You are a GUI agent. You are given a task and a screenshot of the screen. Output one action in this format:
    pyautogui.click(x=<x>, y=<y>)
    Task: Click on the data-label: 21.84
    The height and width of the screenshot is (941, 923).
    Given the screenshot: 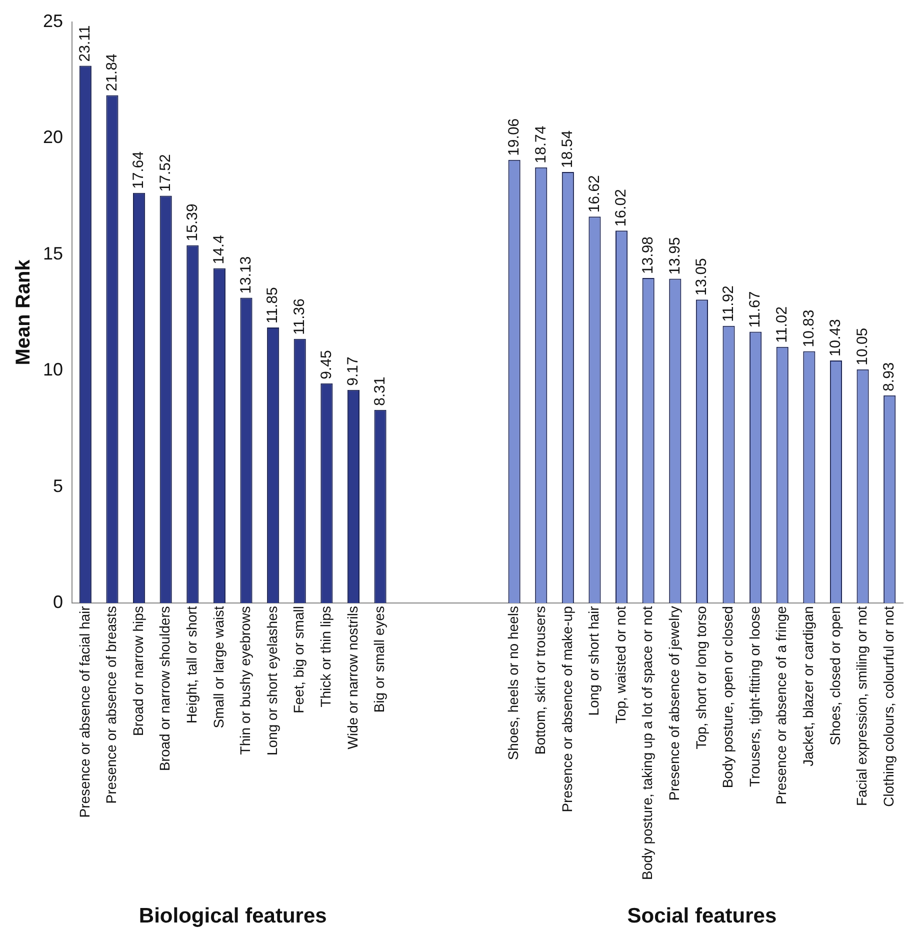 What is the action you would take?
    pyautogui.click(x=111, y=73)
    